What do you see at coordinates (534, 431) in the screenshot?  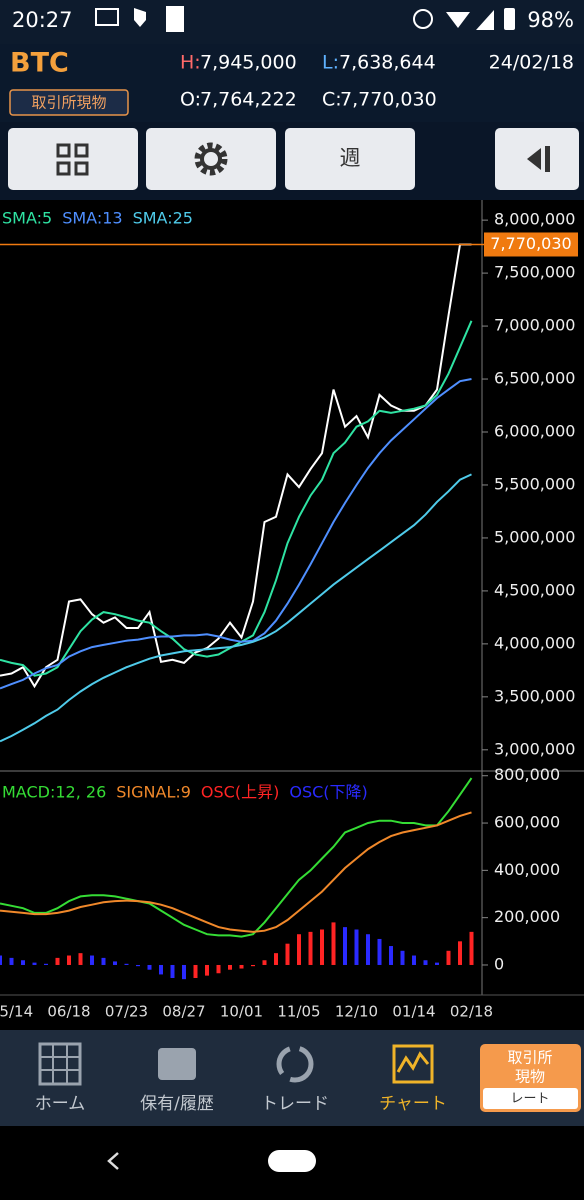 I see `y-tick-label: 6,000,000` at bounding box center [534, 431].